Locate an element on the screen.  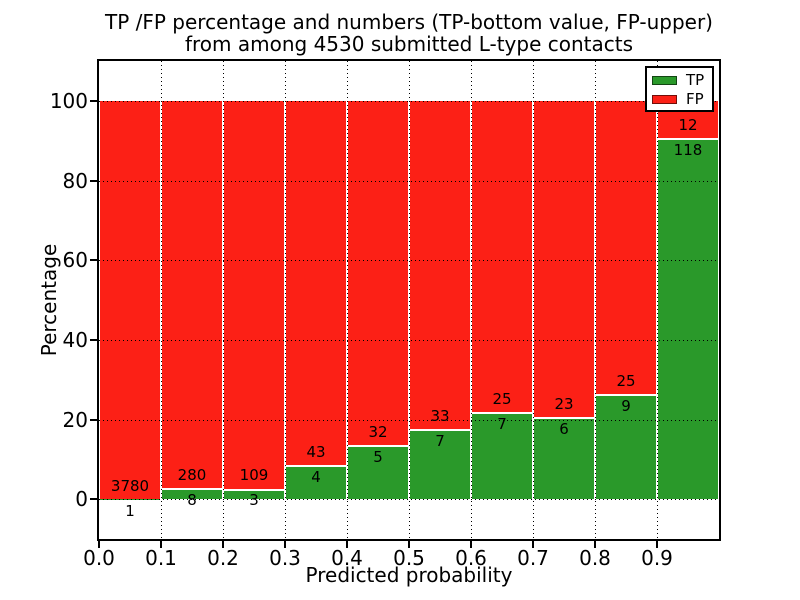
x-tick-label: 0.4 is located at coordinates (347, 558).